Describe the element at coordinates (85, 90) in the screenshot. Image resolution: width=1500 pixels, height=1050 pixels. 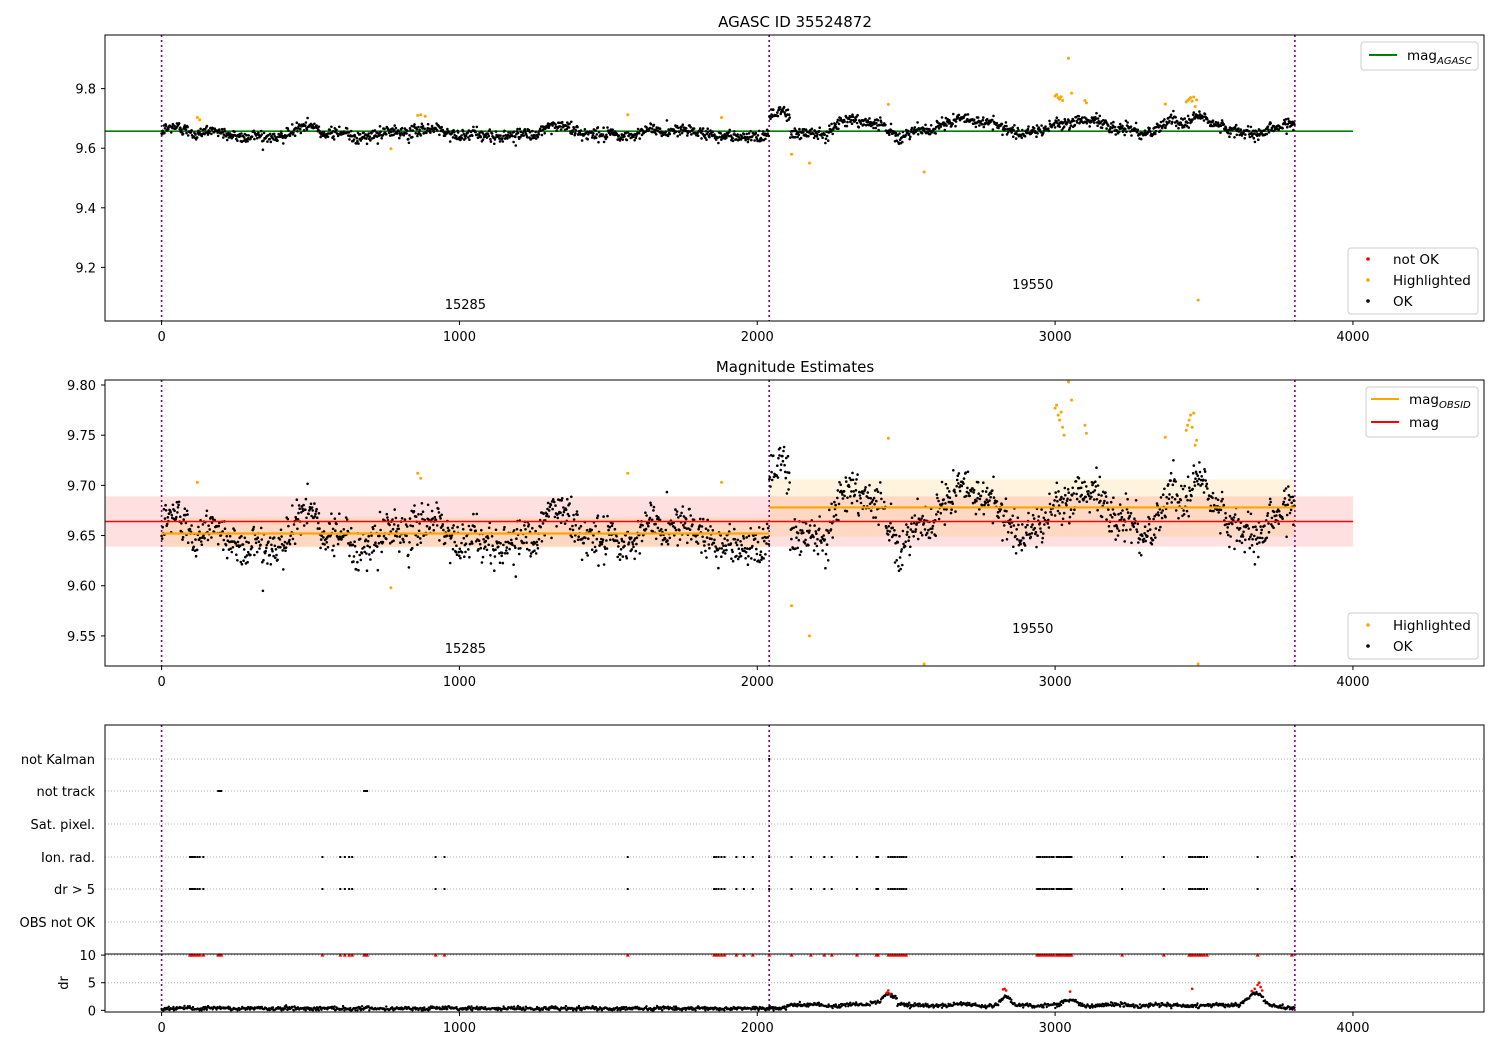
I see `y-tick-label: 9.8` at that location.